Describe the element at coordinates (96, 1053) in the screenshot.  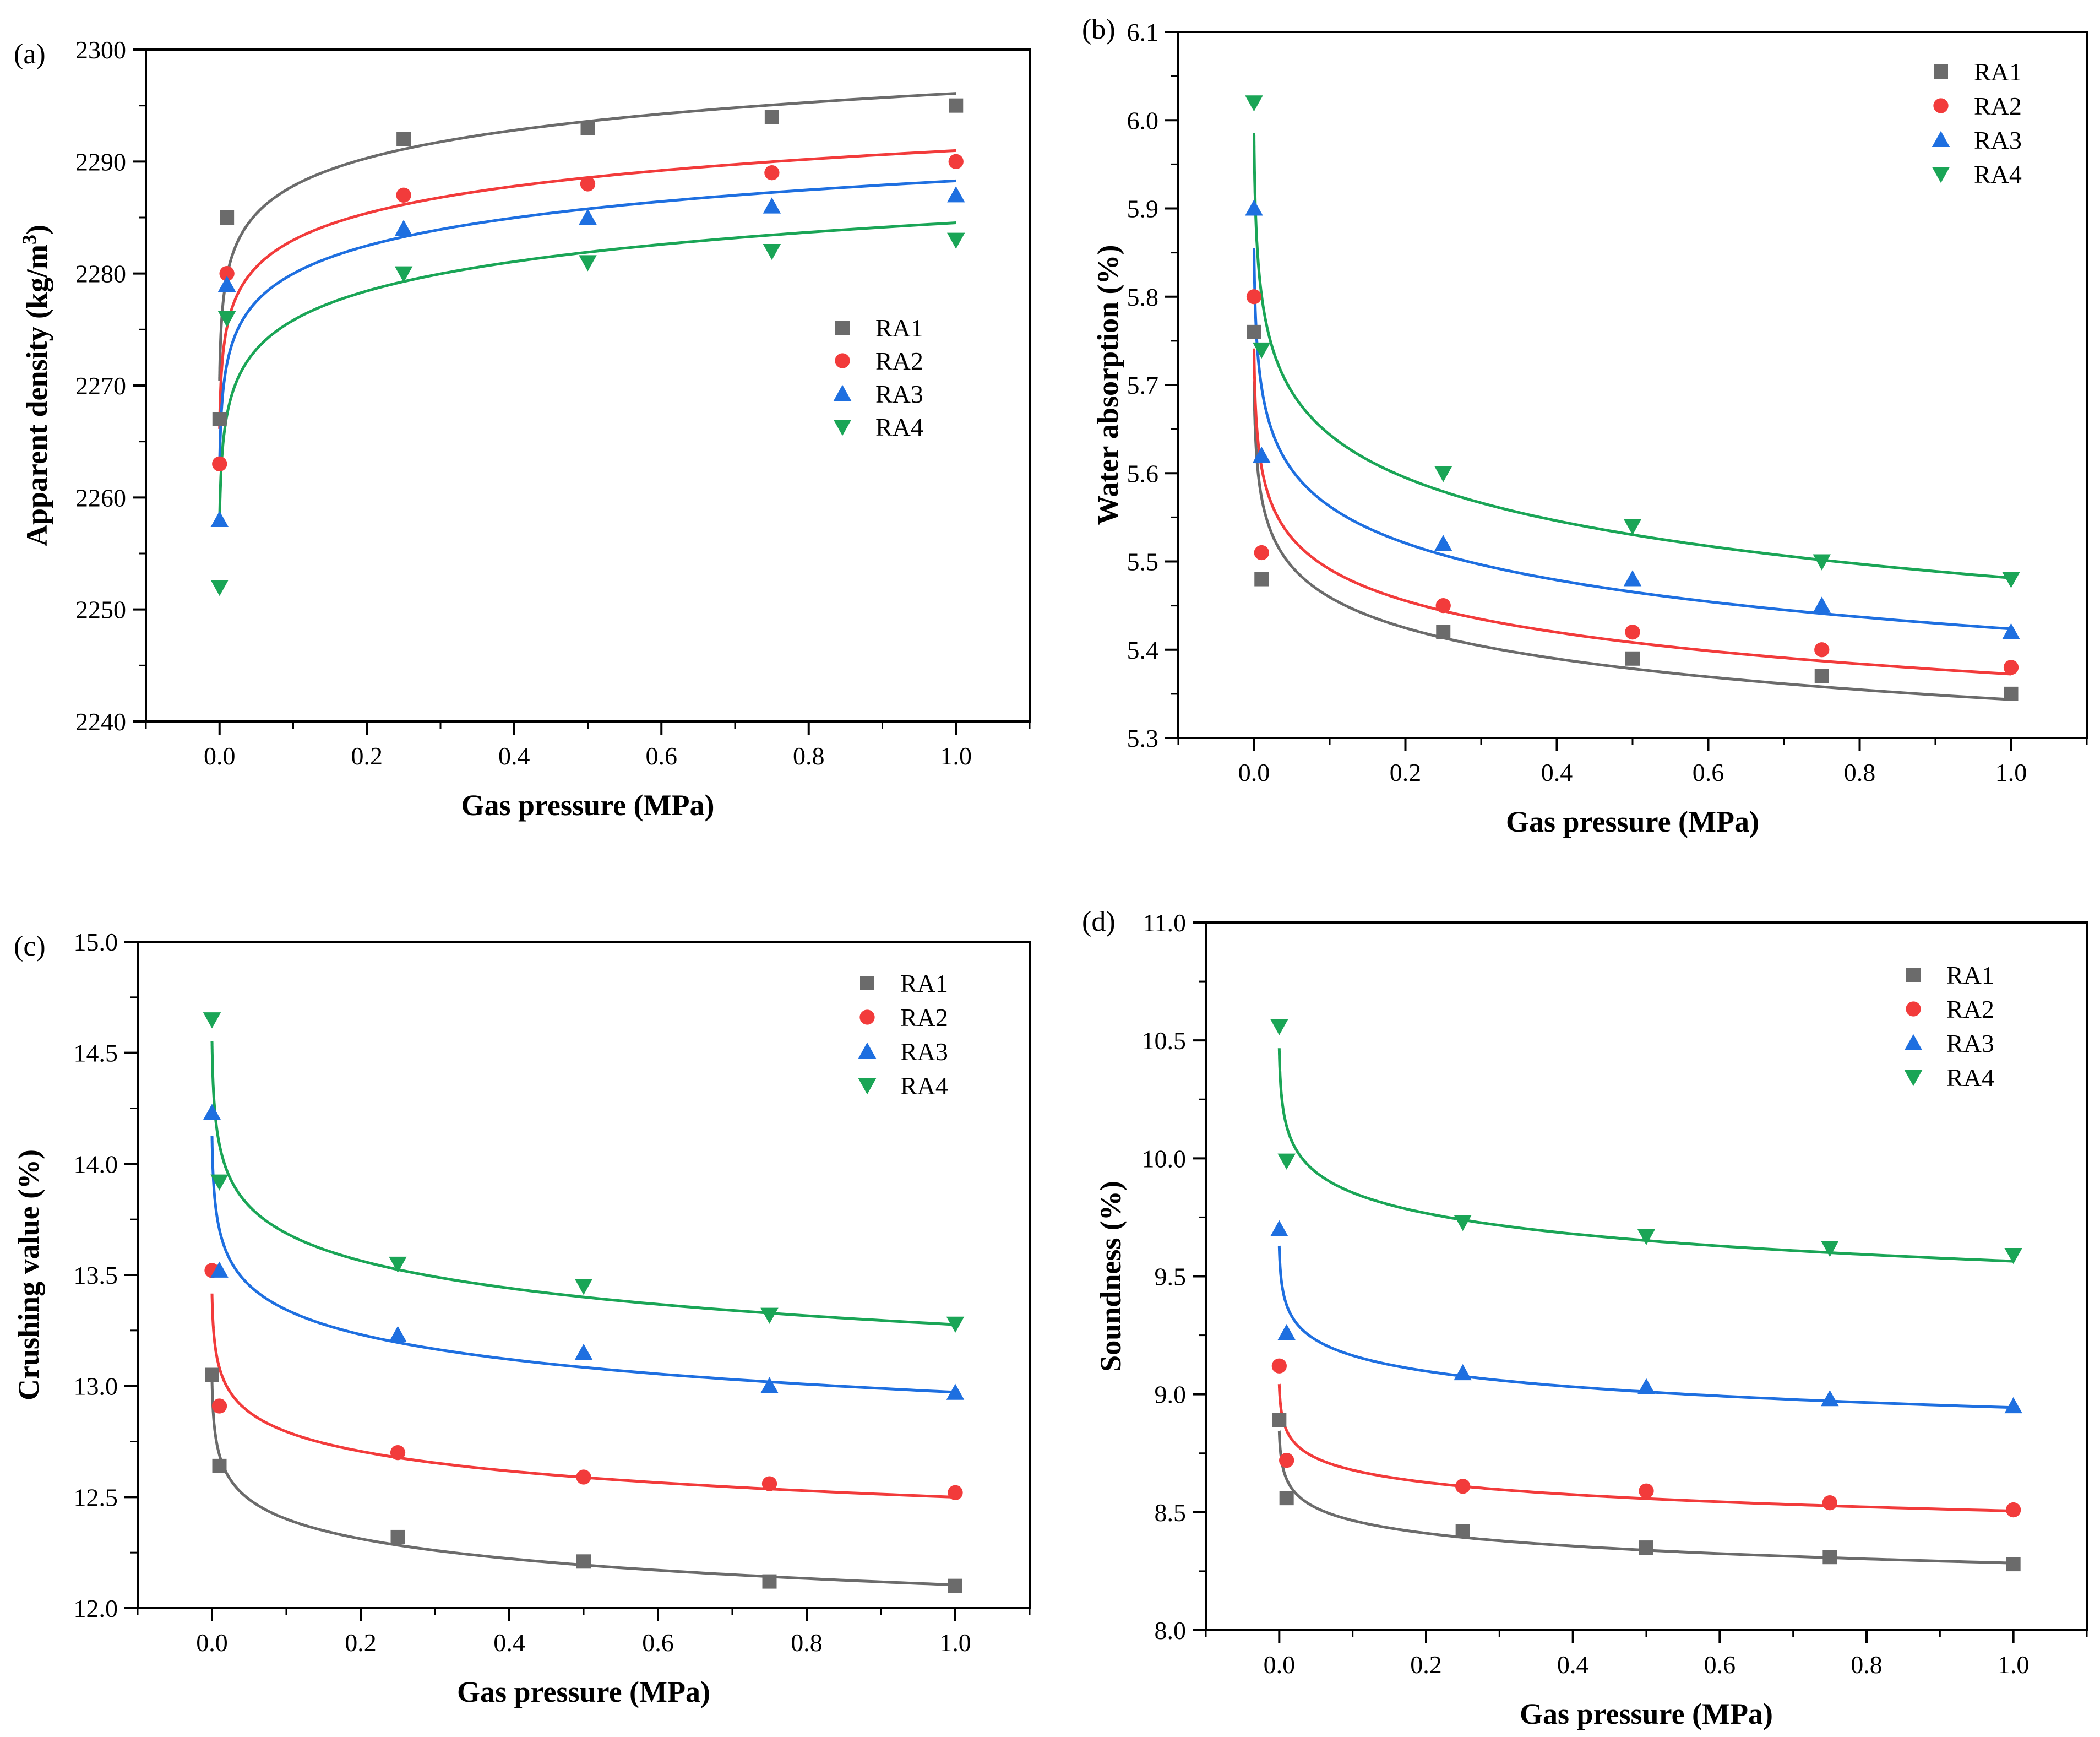
I see `y-tick-label: 14.5` at that location.